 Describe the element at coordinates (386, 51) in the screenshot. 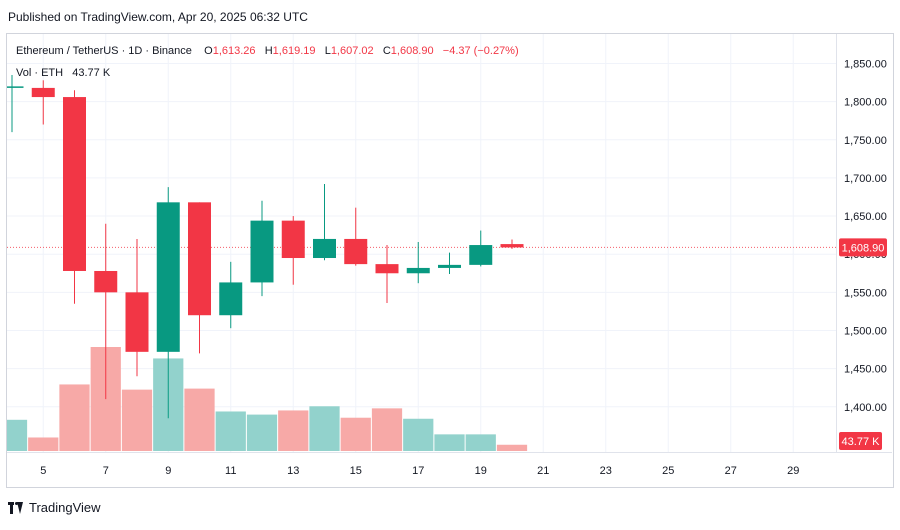

I see `close-label: C` at that location.